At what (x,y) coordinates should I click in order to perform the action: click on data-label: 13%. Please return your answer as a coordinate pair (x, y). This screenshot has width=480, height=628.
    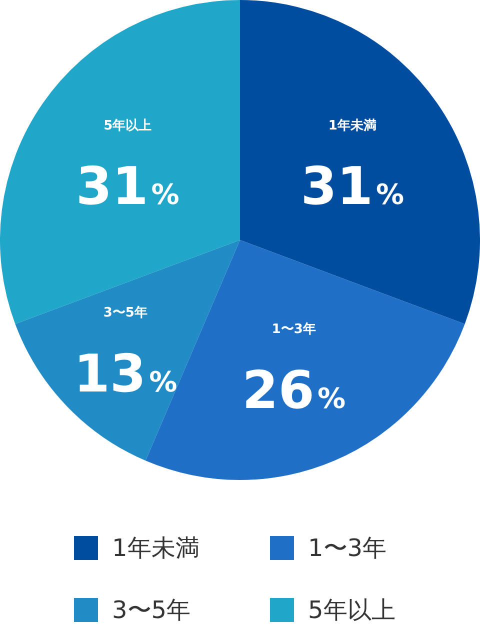
    Looking at the image, I should click on (126, 374).